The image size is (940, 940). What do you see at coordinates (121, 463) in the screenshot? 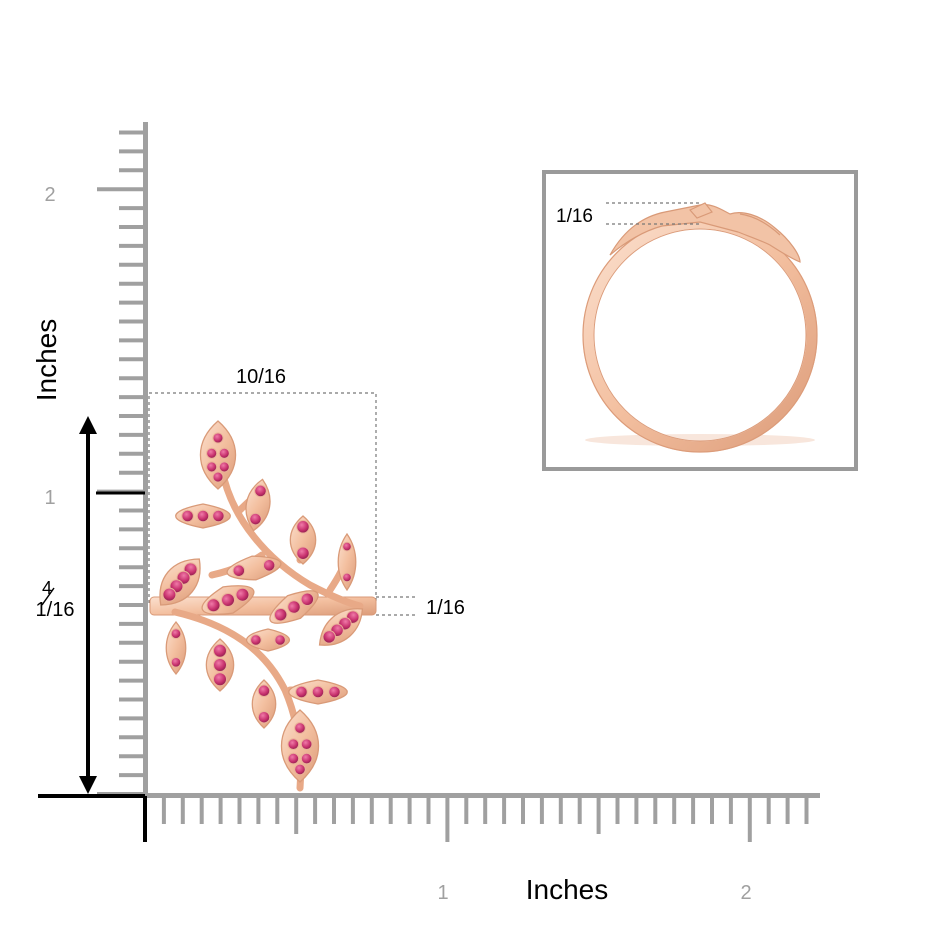
I see `vertical-ruler-ticks` at bounding box center [121, 463].